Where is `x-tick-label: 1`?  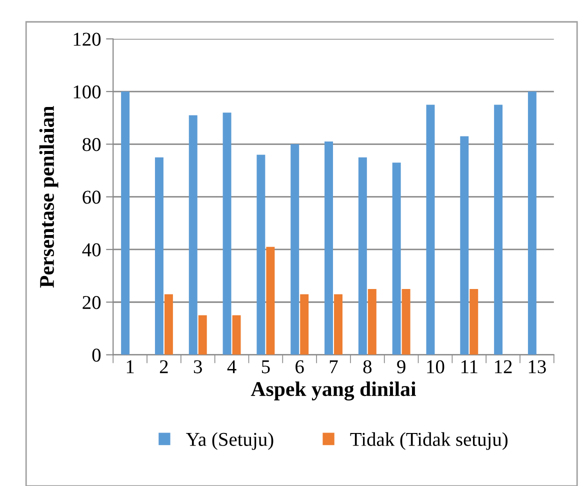
x-tick-label: 1 is located at coordinates (130, 367).